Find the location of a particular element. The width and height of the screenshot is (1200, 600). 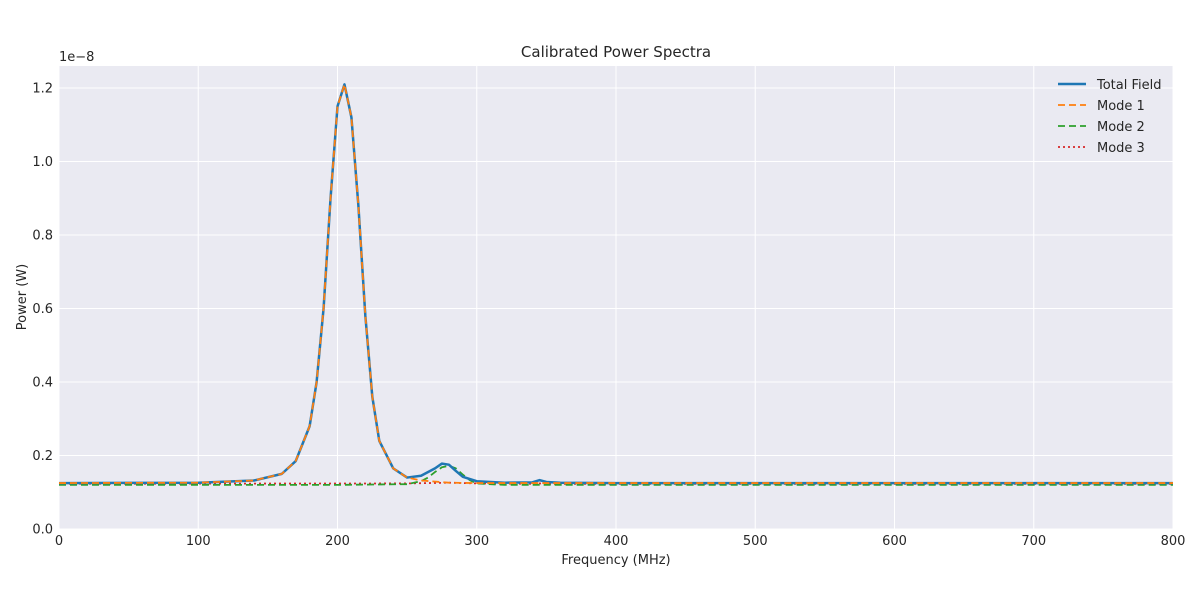

y-tick-label: 0.6 is located at coordinates (42, 309).